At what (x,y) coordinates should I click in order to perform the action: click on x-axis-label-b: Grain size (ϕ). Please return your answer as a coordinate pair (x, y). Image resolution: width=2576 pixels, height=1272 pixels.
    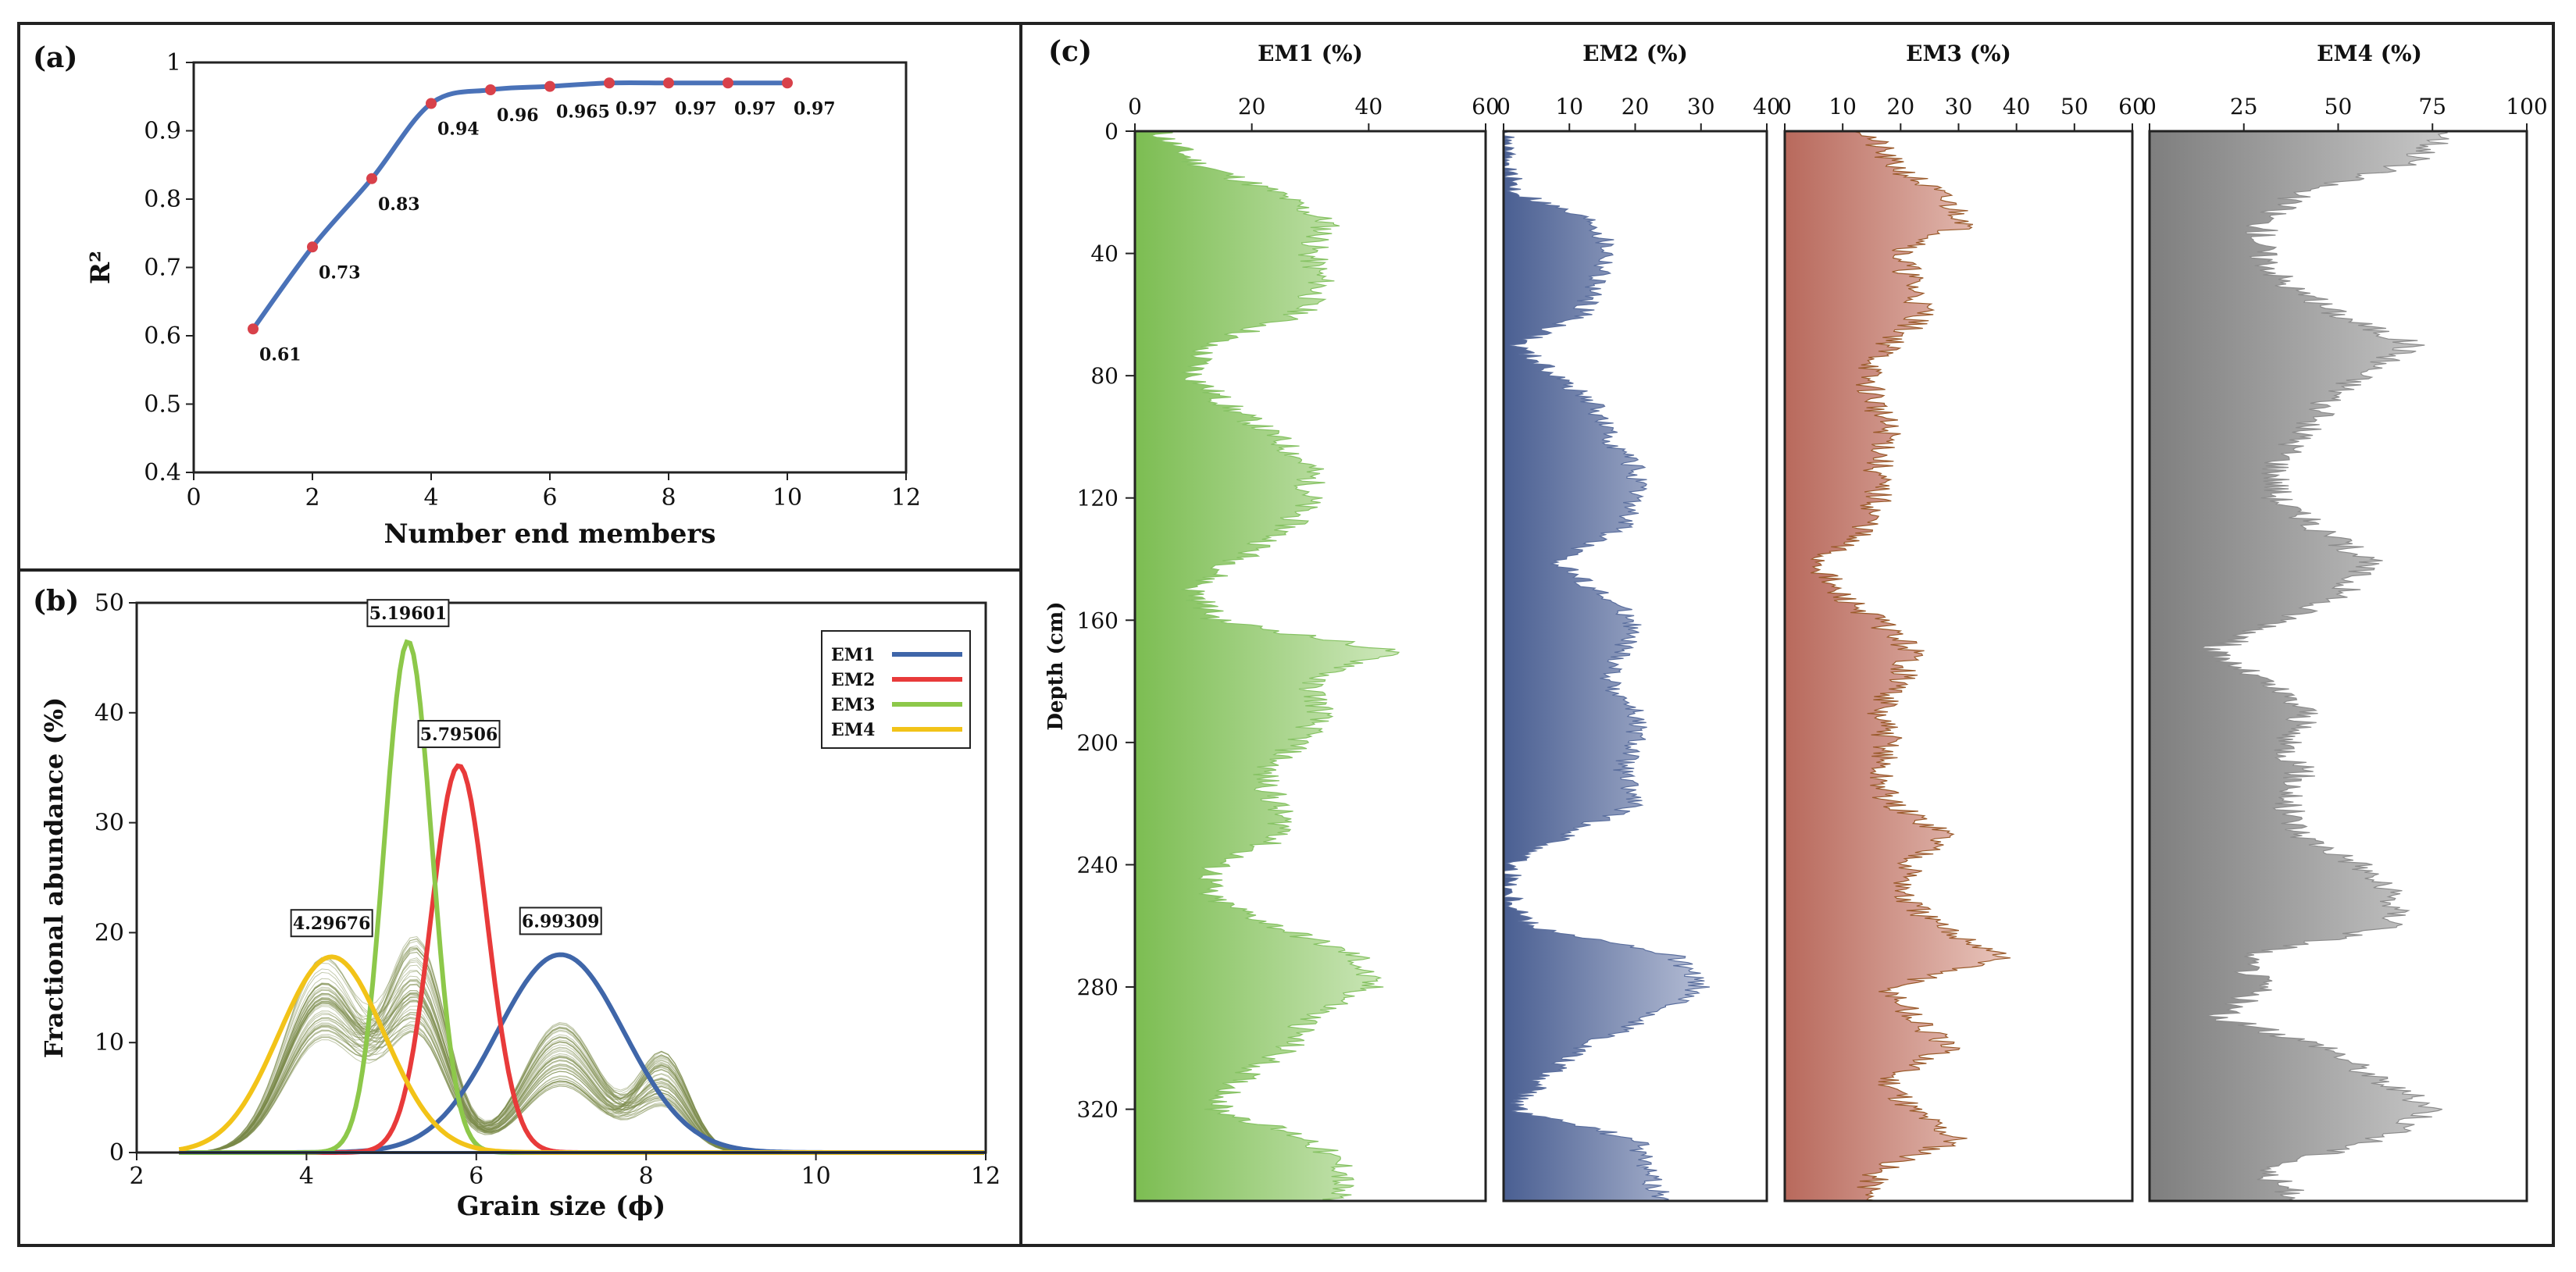
    Looking at the image, I should click on (561, 1206).